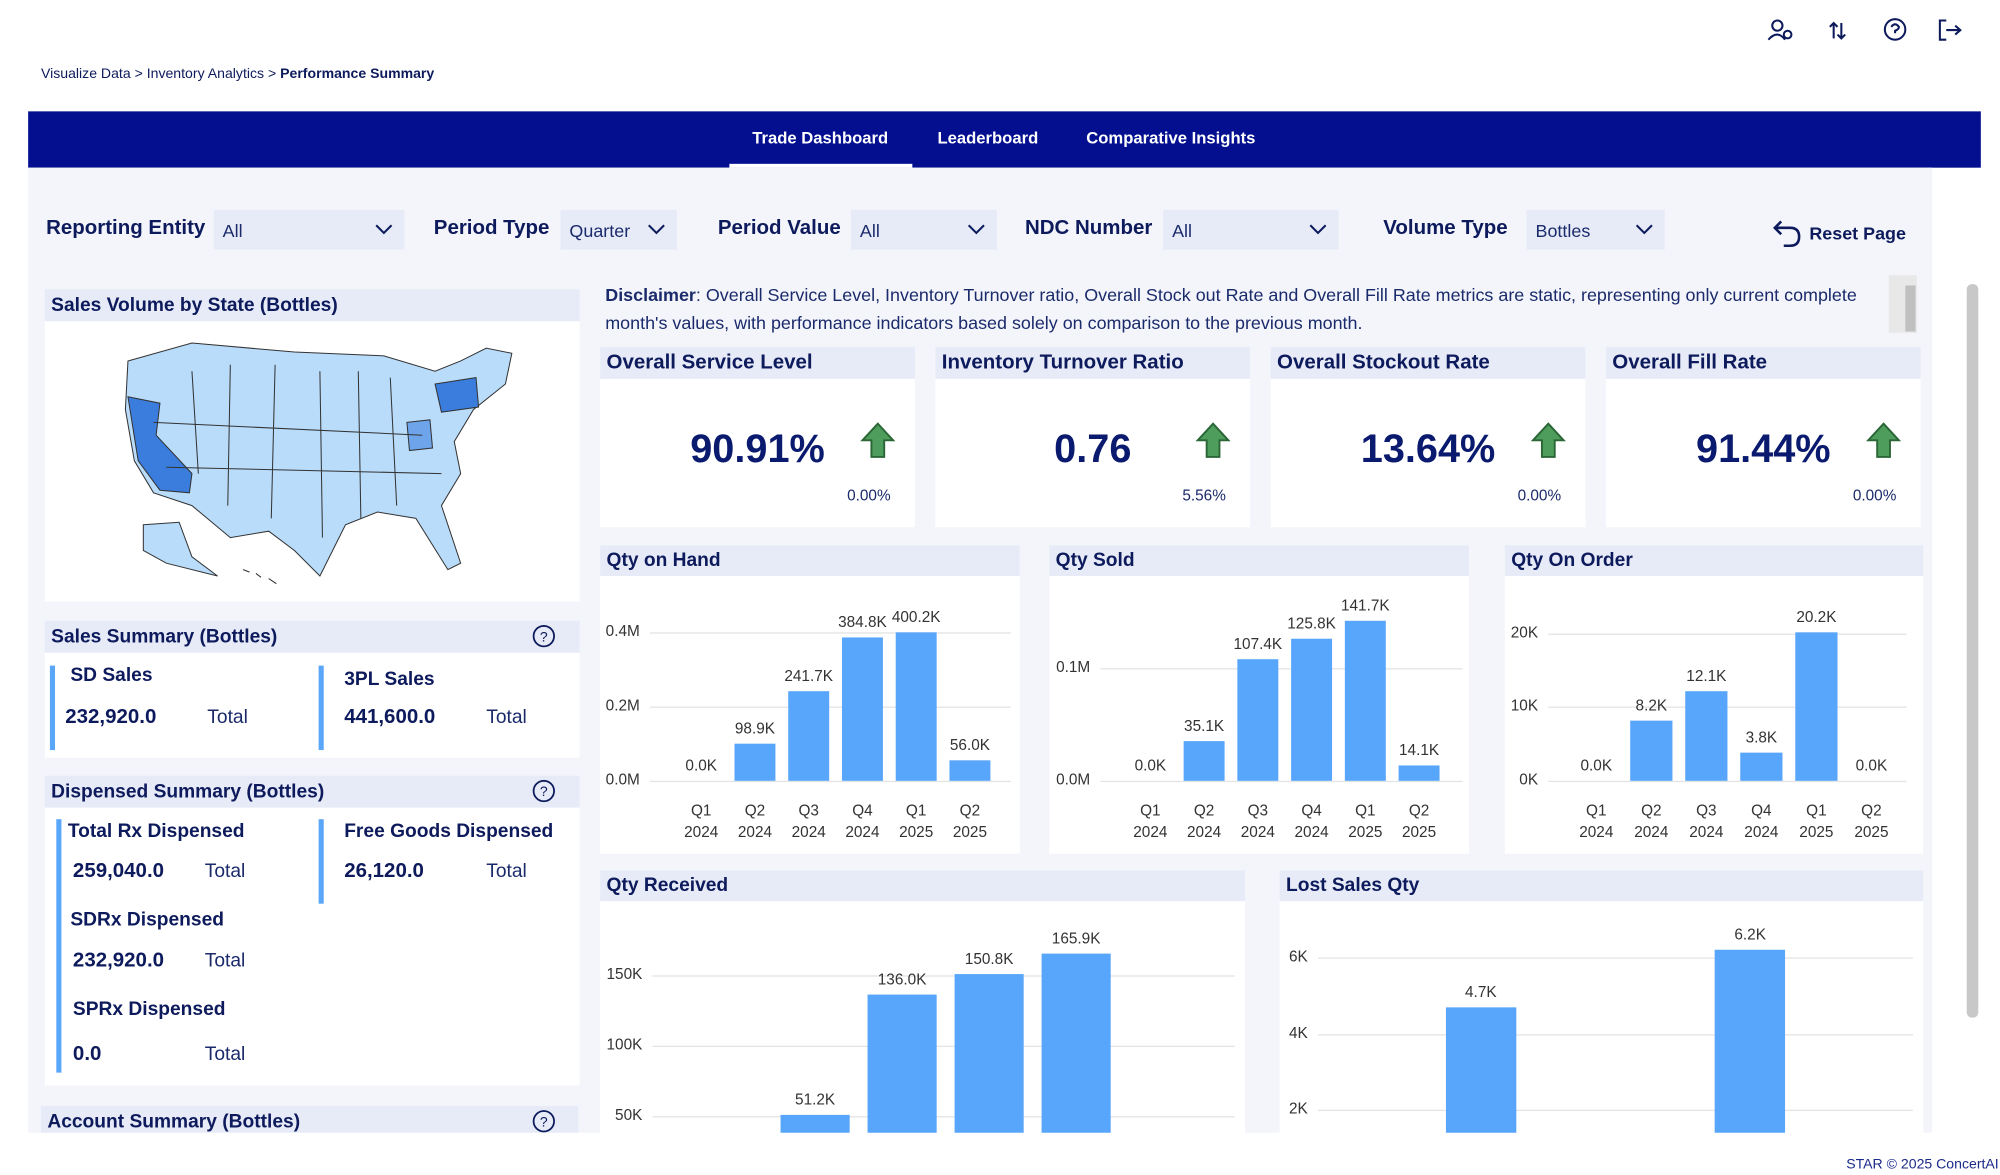  What do you see at coordinates (1874, 495) in the screenshot?
I see `kpi-change: 0.00%` at bounding box center [1874, 495].